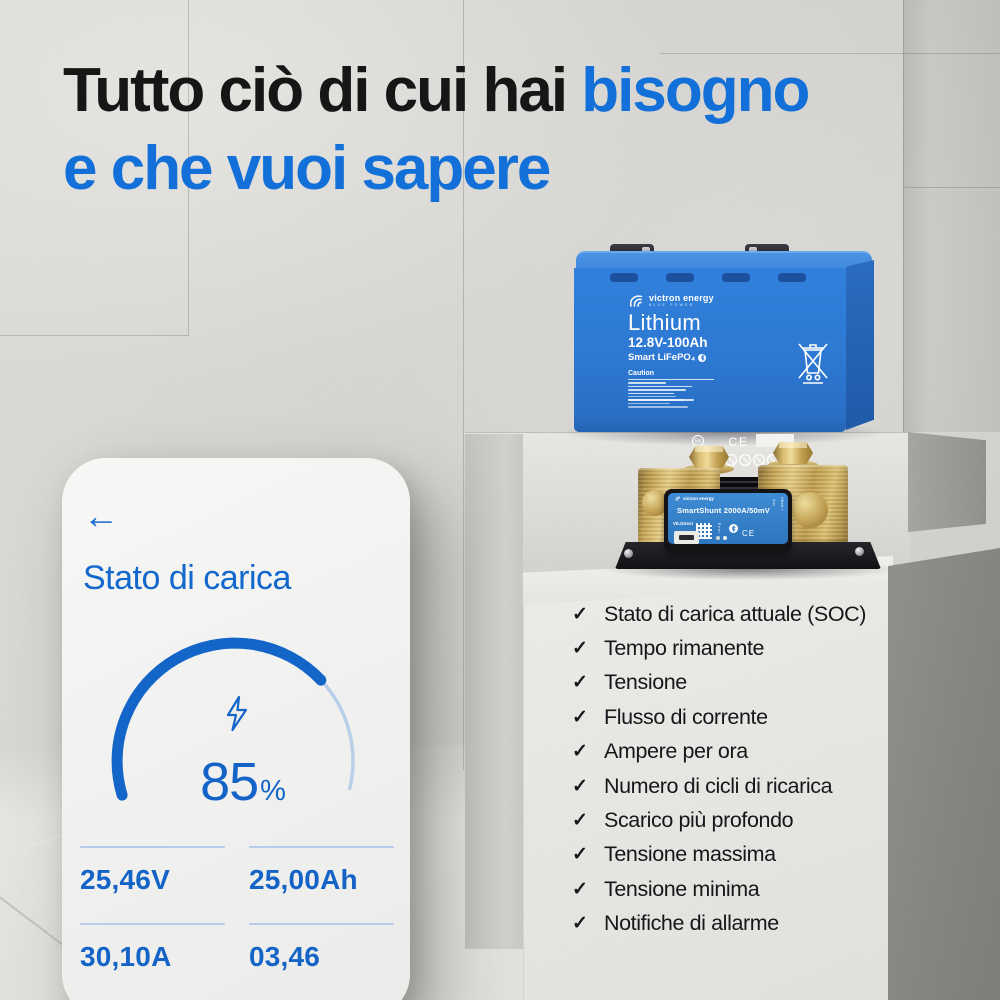  What do you see at coordinates (734, 300) in the screenshot?
I see `victron-logo: victron energy blue power` at bounding box center [734, 300].